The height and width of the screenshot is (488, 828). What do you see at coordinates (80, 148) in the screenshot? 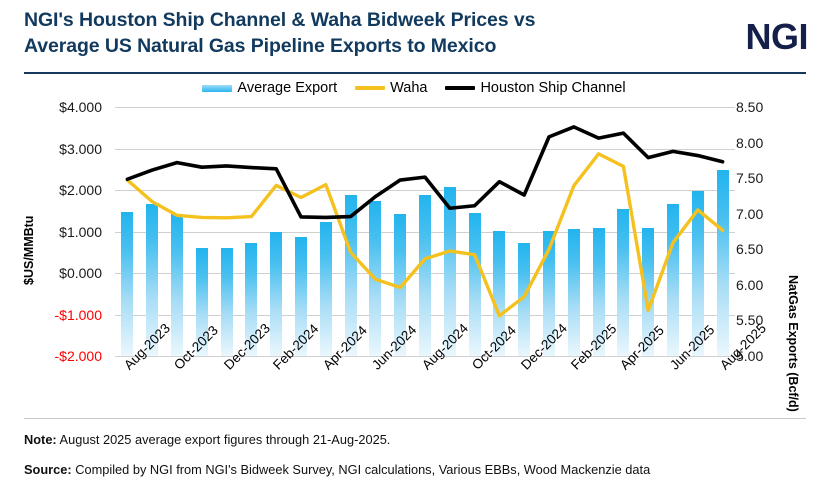
I see `y-tick-left: $3.000` at bounding box center [80, 148].